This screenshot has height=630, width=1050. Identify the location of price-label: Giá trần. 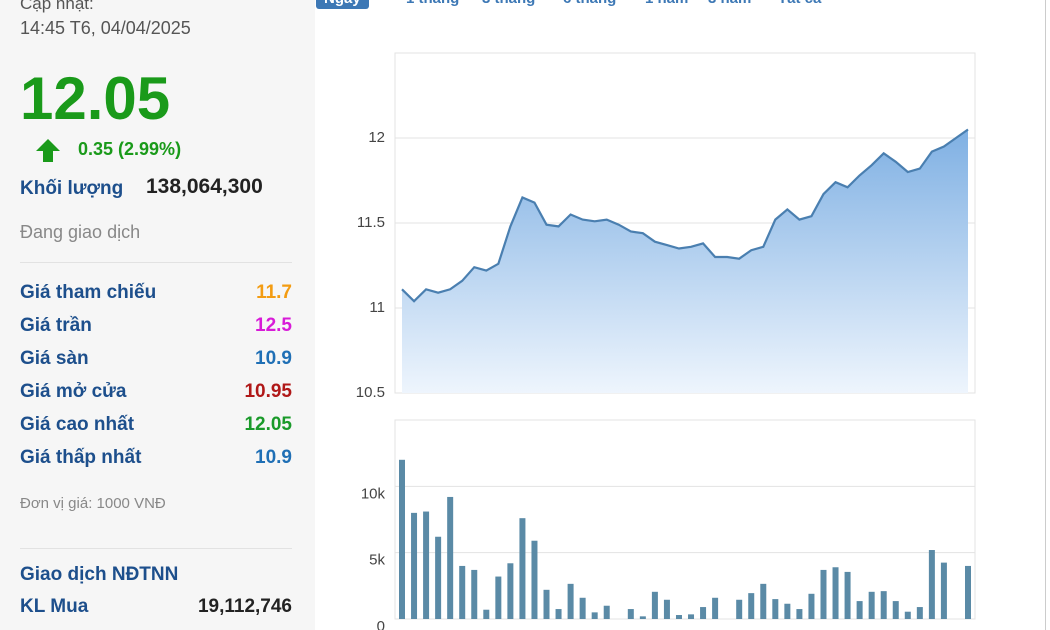
(56, 325).